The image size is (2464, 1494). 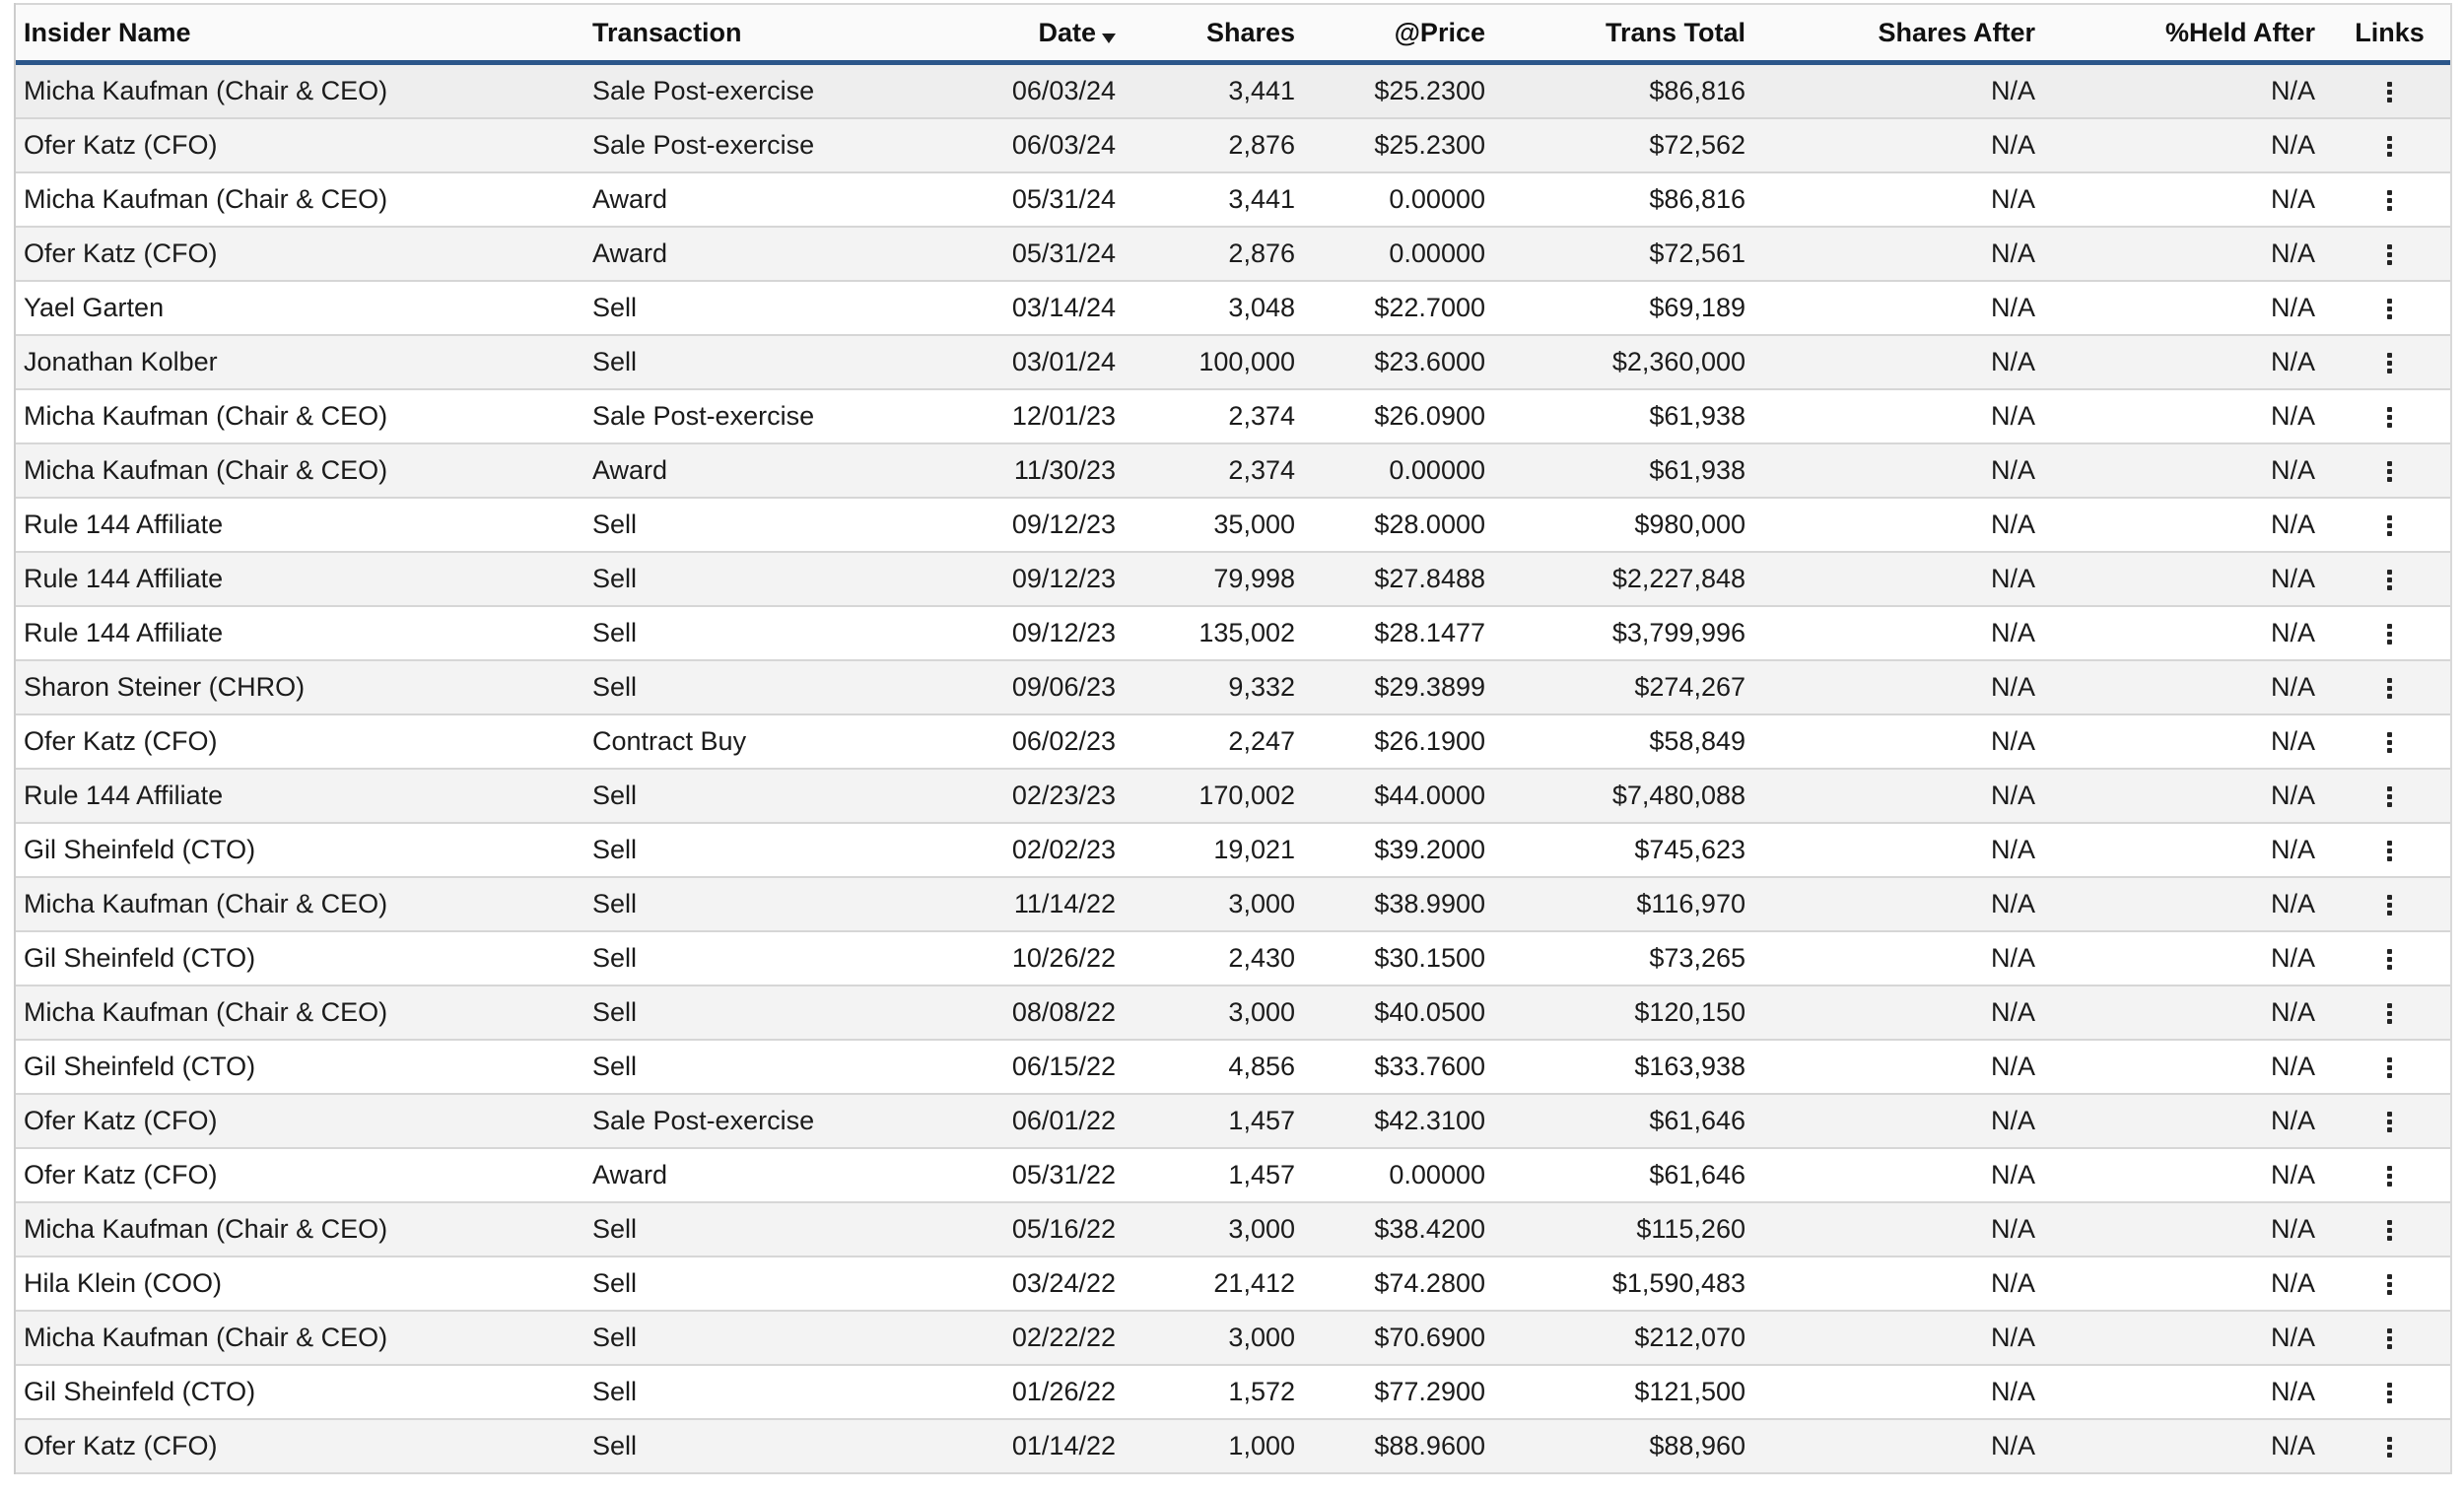 I want to click on cell-date: 02/23/23, so click(x=1067, y=796).